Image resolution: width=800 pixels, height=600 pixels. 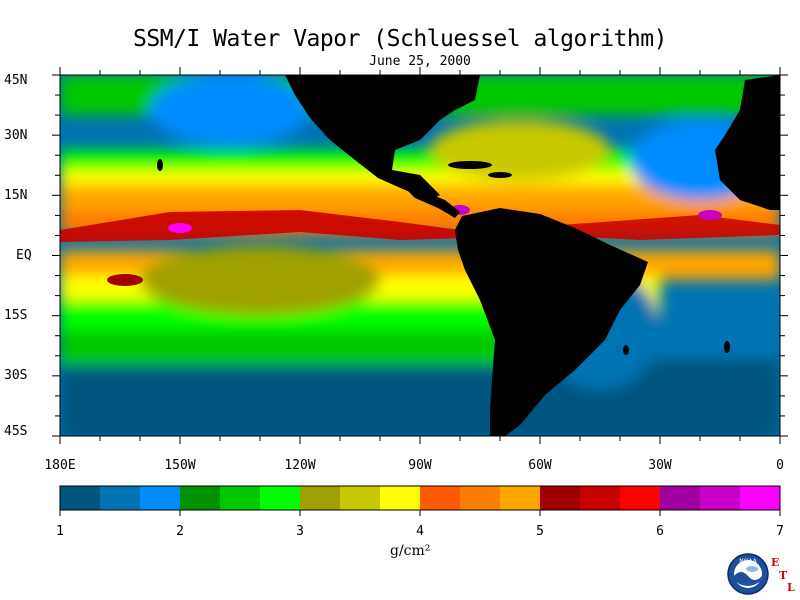 I want to click on lat-label-45s: 45S, so click(x=16, y=431).